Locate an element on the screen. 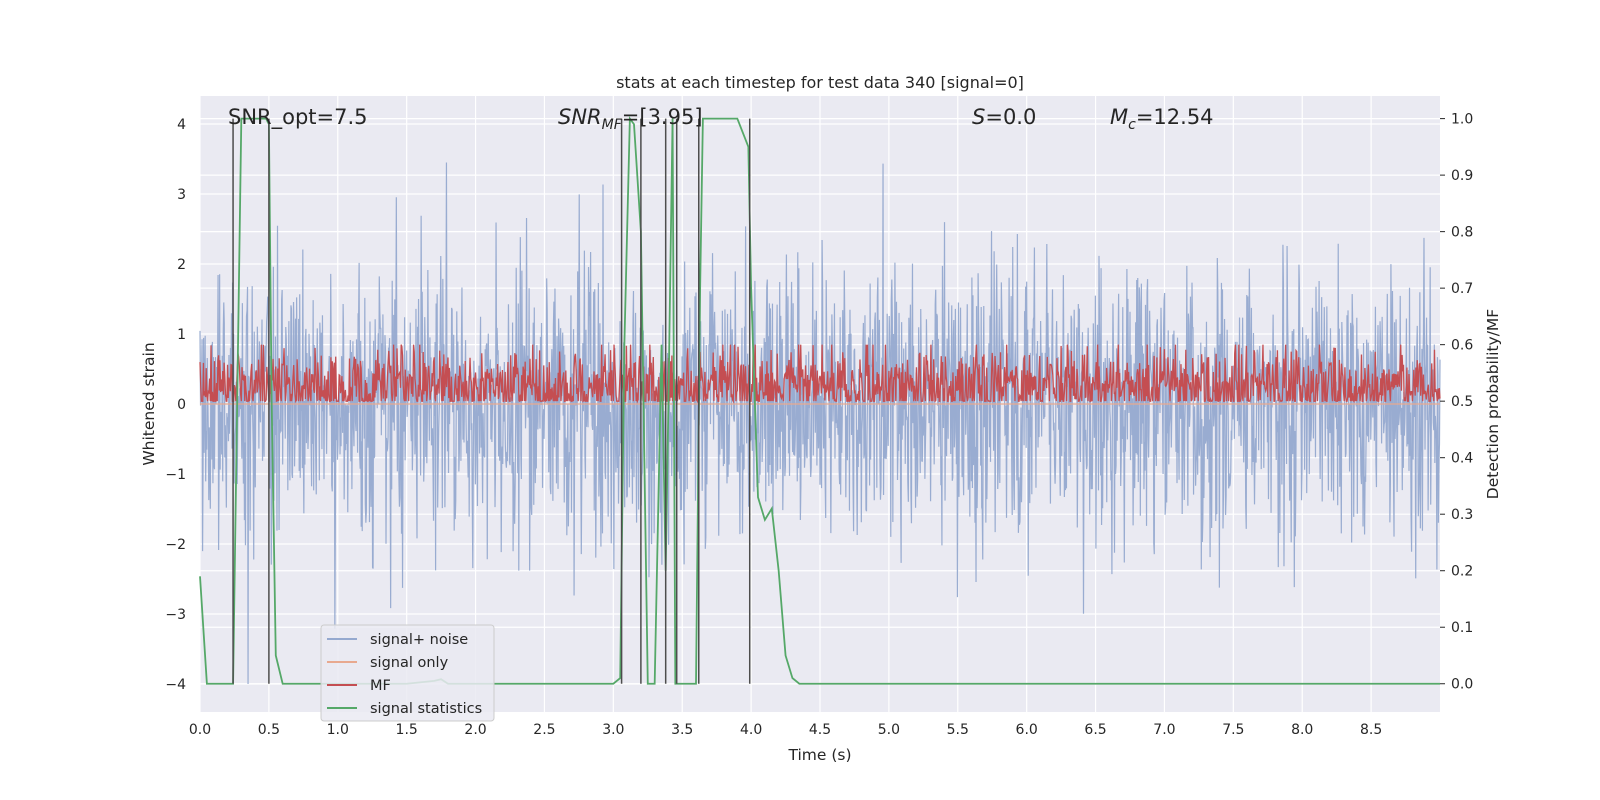 Image resolution: width=1600 pixels, height=800 pixels. y-left-tick-label: 3 is located at coordinates (181, 195).